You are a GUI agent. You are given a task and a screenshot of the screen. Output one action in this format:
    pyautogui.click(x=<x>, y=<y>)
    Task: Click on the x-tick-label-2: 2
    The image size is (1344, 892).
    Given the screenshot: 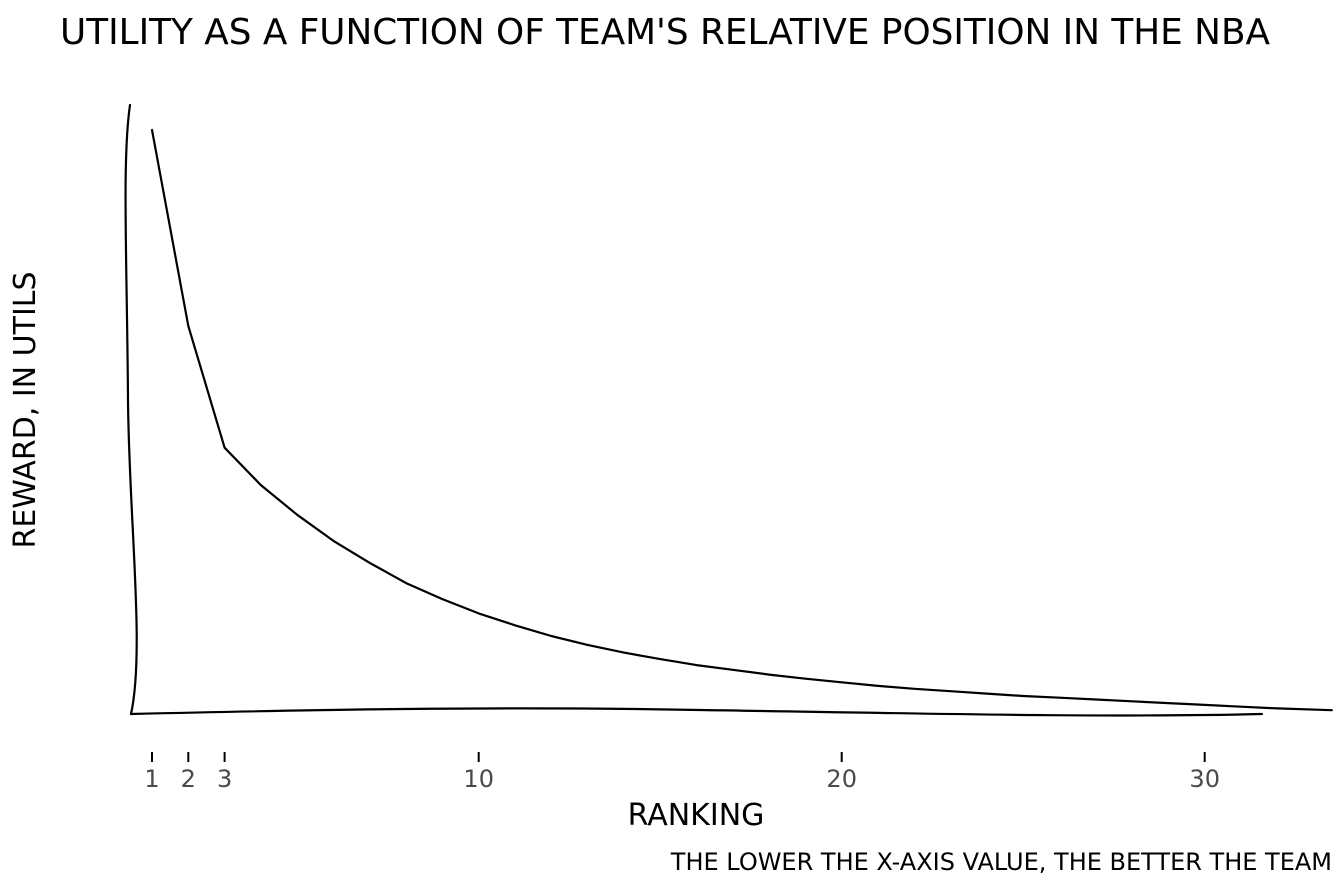 What is the action you would take?
    pyautogui.click(x=188, y=779)
    